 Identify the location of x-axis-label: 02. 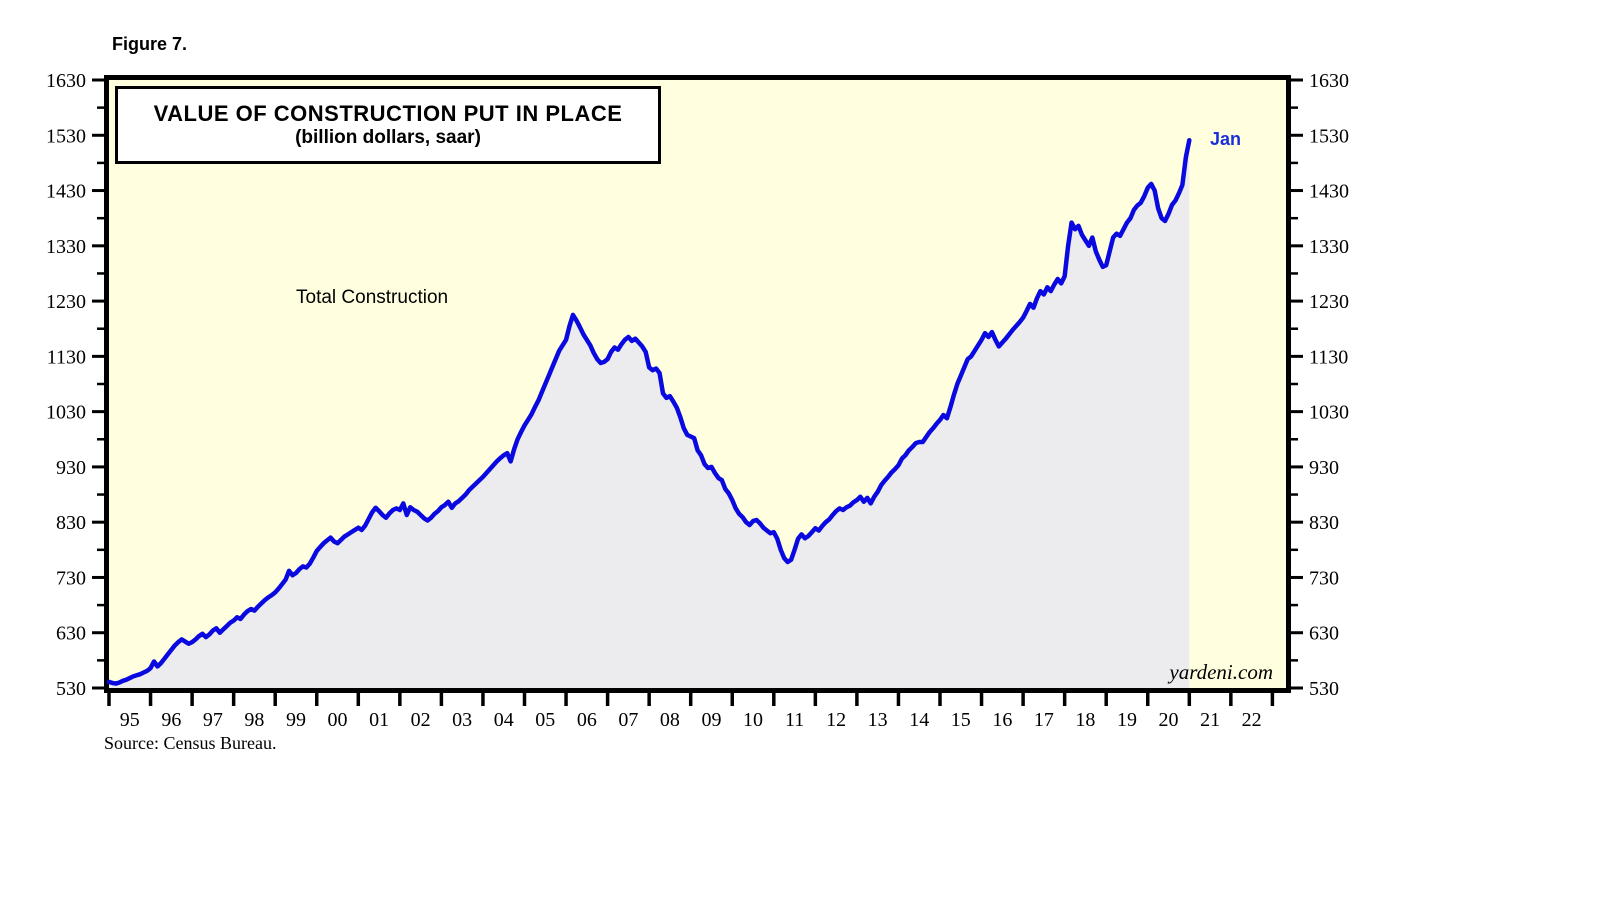
(421, 720).